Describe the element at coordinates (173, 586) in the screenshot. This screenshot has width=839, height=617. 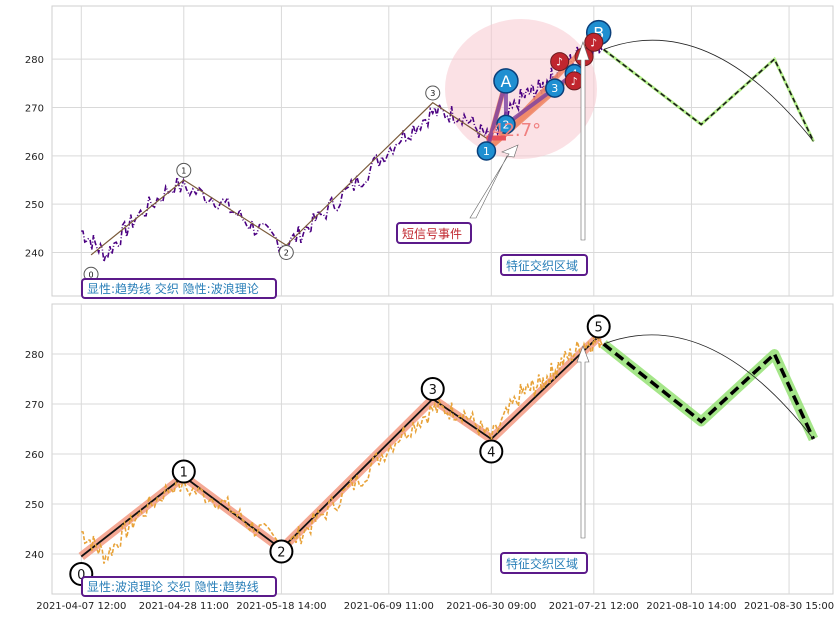
I see `svg-text: 显性:波浪理论 交织 隐性:趋势线` at that location.